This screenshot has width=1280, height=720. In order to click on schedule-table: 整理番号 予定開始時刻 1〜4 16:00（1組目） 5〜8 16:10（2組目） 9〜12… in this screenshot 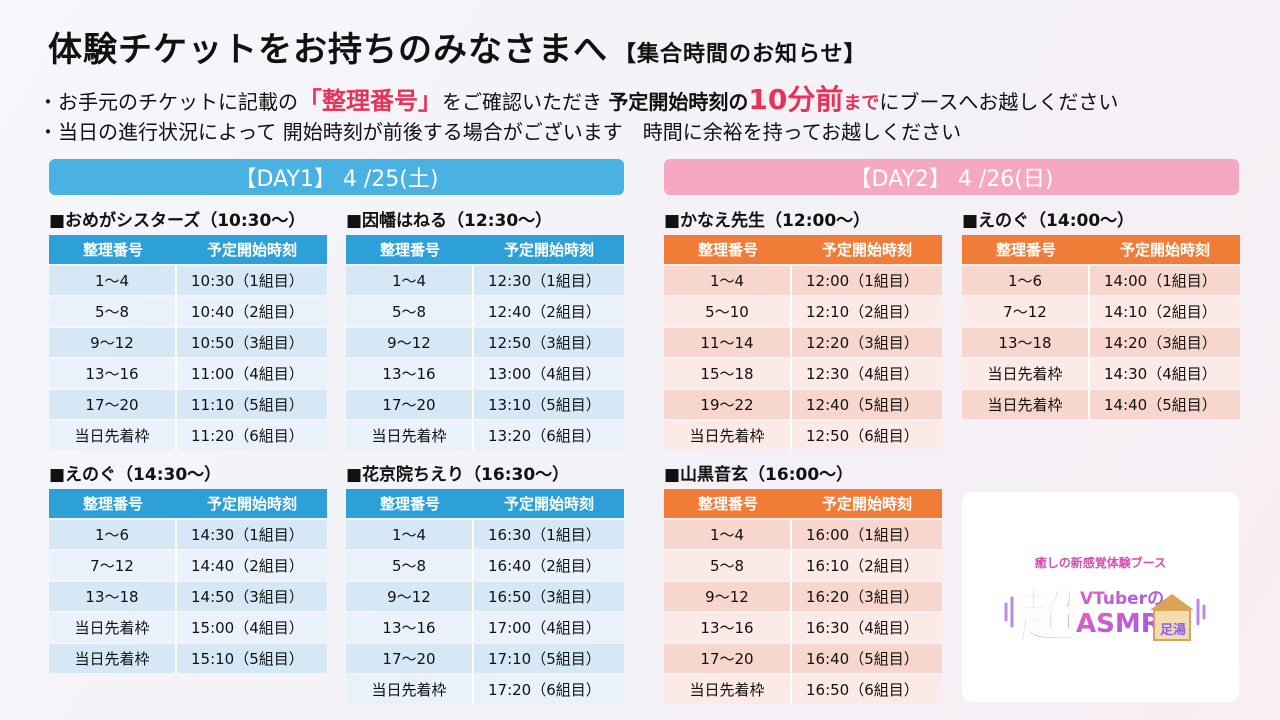, I will do `click(803, 596)`.